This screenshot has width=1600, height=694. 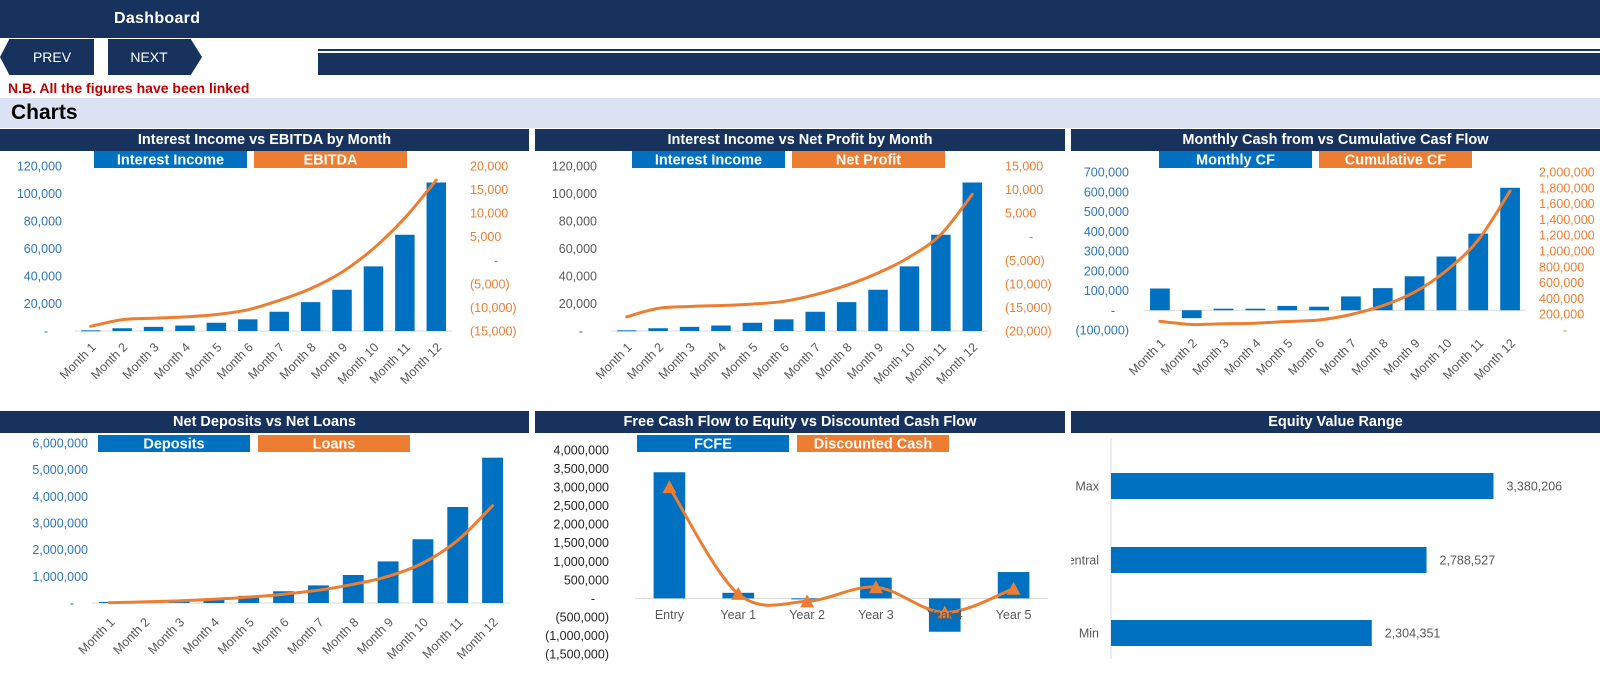 What do you see at coordinates (331, 161) in the screenshot?
I see `legend-label: EBITDA` at bounding box center [331, 161].